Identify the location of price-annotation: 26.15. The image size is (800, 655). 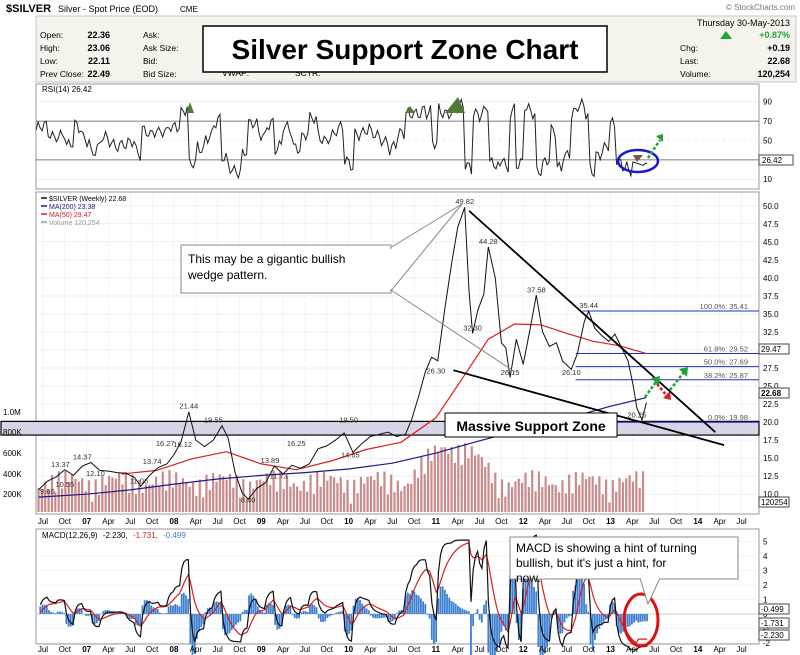
(510, 372).